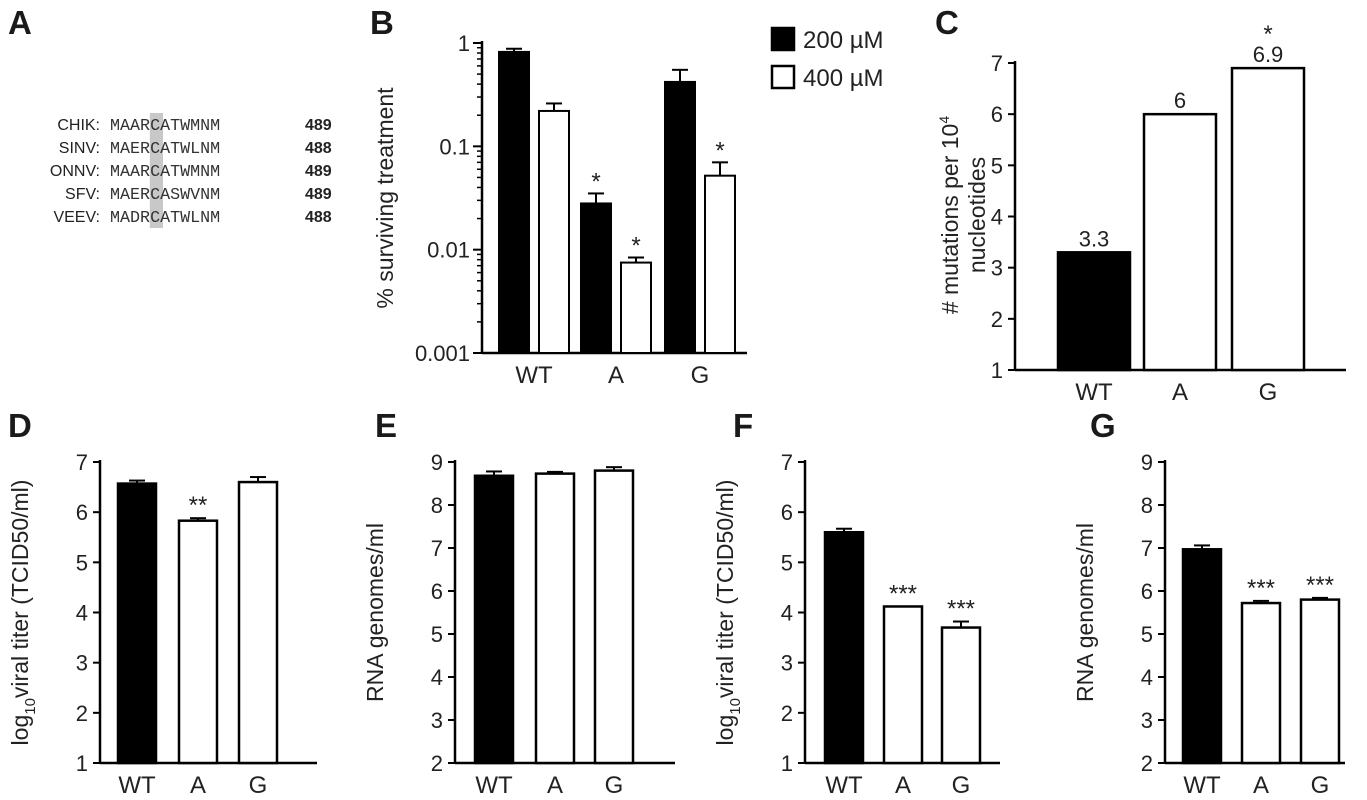 The image size is (1367, 800). Describe the element at coordinates (1103, 425) in the screenshot. I see `panel-label-g: G` at that location.